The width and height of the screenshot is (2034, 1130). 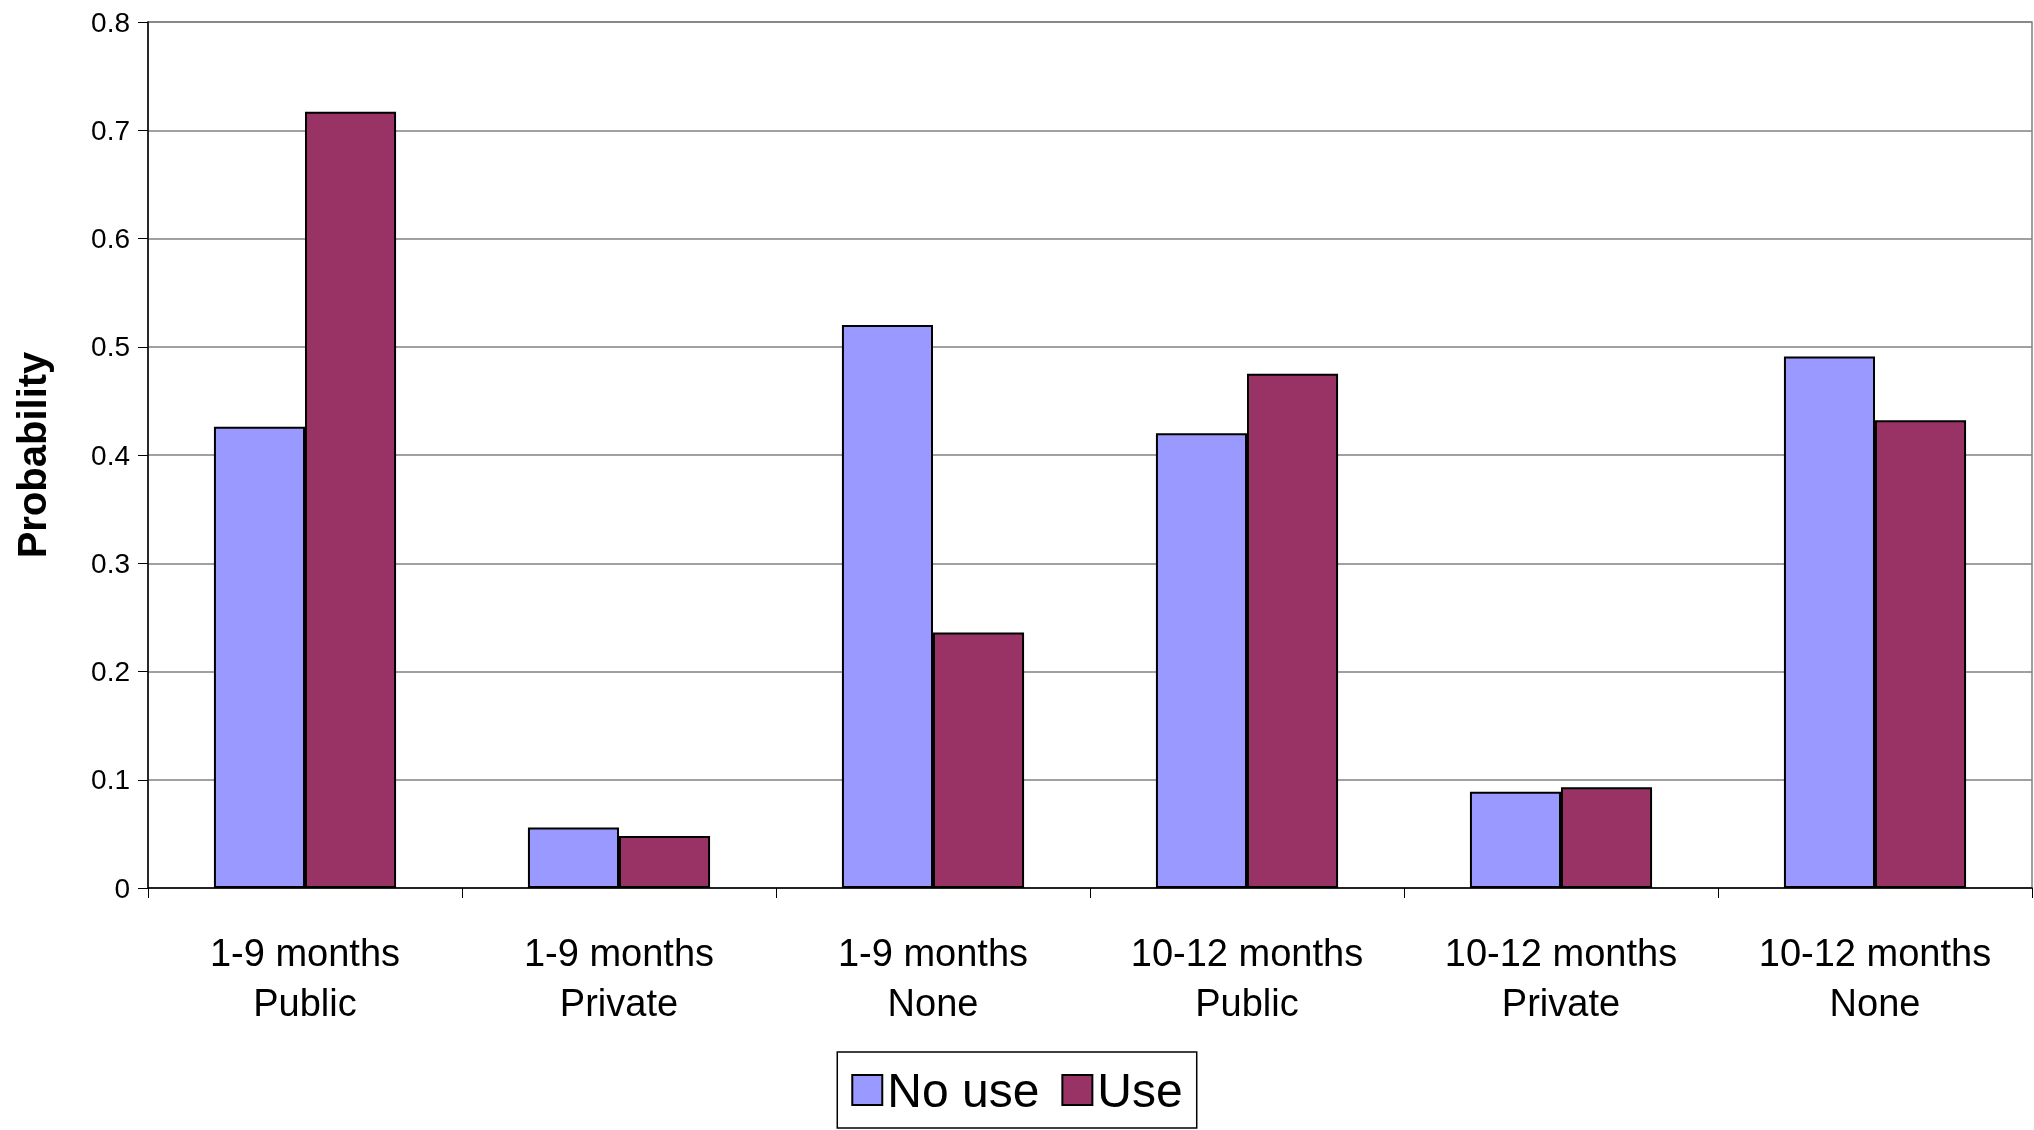 What do you see at coordinates (305, 978) in the screenshot?
I see `x-tick-label: 1-9 months Public` at bounding box center [305, 978].